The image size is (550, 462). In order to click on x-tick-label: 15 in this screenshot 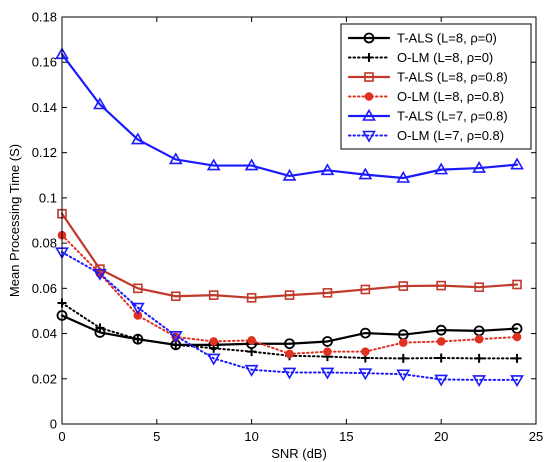, I will do `click(346, 436)`.